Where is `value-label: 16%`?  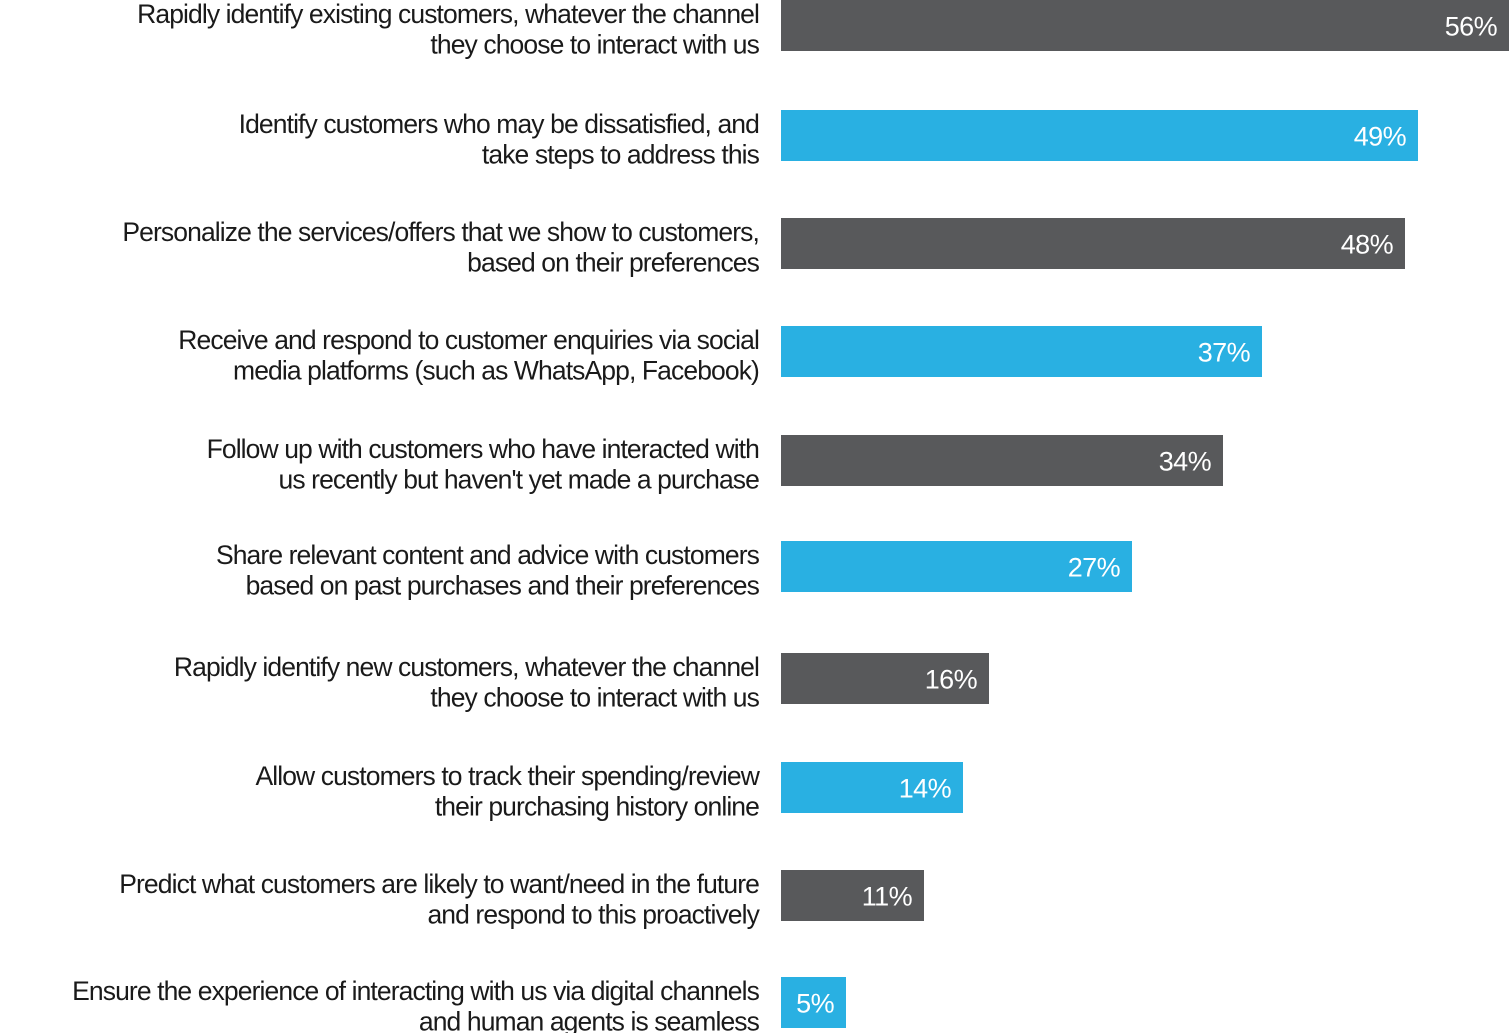
value-label: 16% is located at coordinates (951, 680).